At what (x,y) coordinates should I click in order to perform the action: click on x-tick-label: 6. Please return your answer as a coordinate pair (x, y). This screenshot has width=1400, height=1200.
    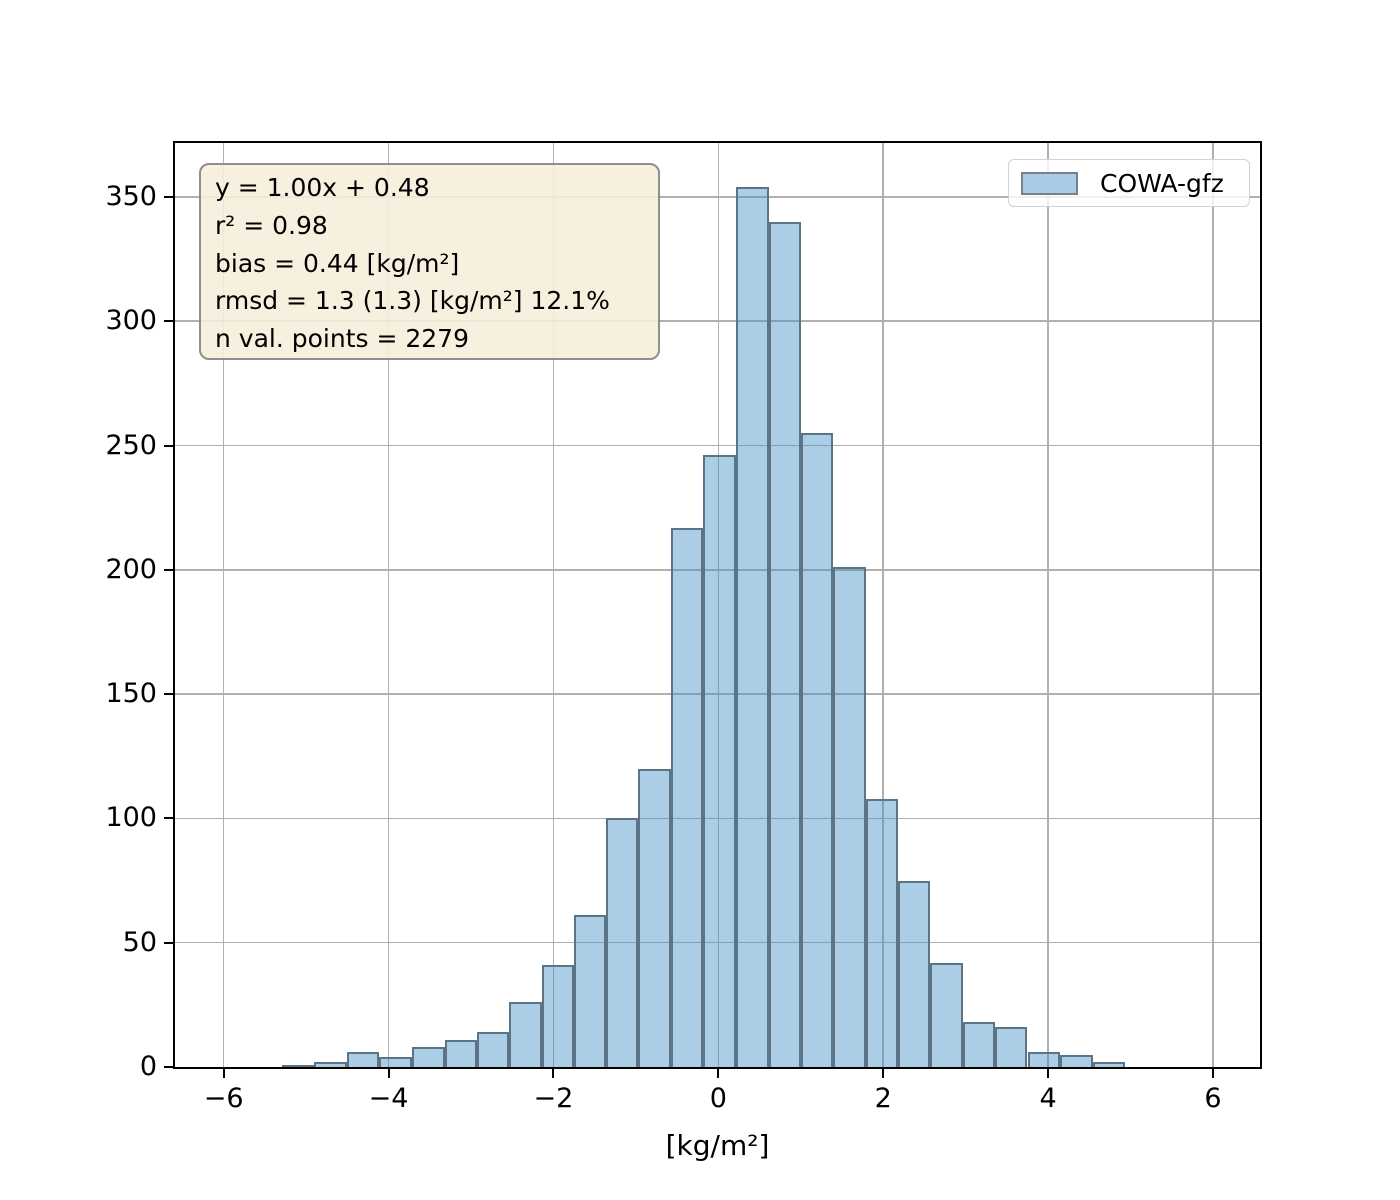
    Looking at the image, I should click on (1213, 1098).